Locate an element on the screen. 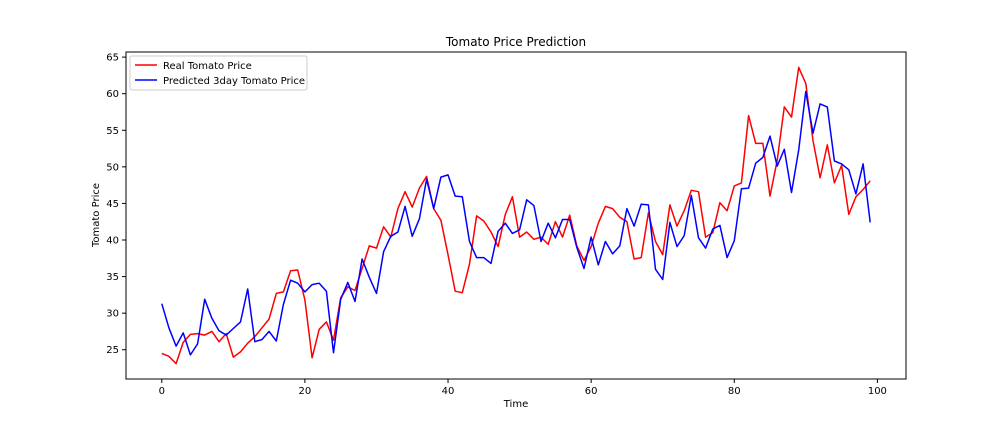 Image resolution: width=1008 pixels, height=432 pixels. y-tick-label: 50 is located at coordinates (112, 167).